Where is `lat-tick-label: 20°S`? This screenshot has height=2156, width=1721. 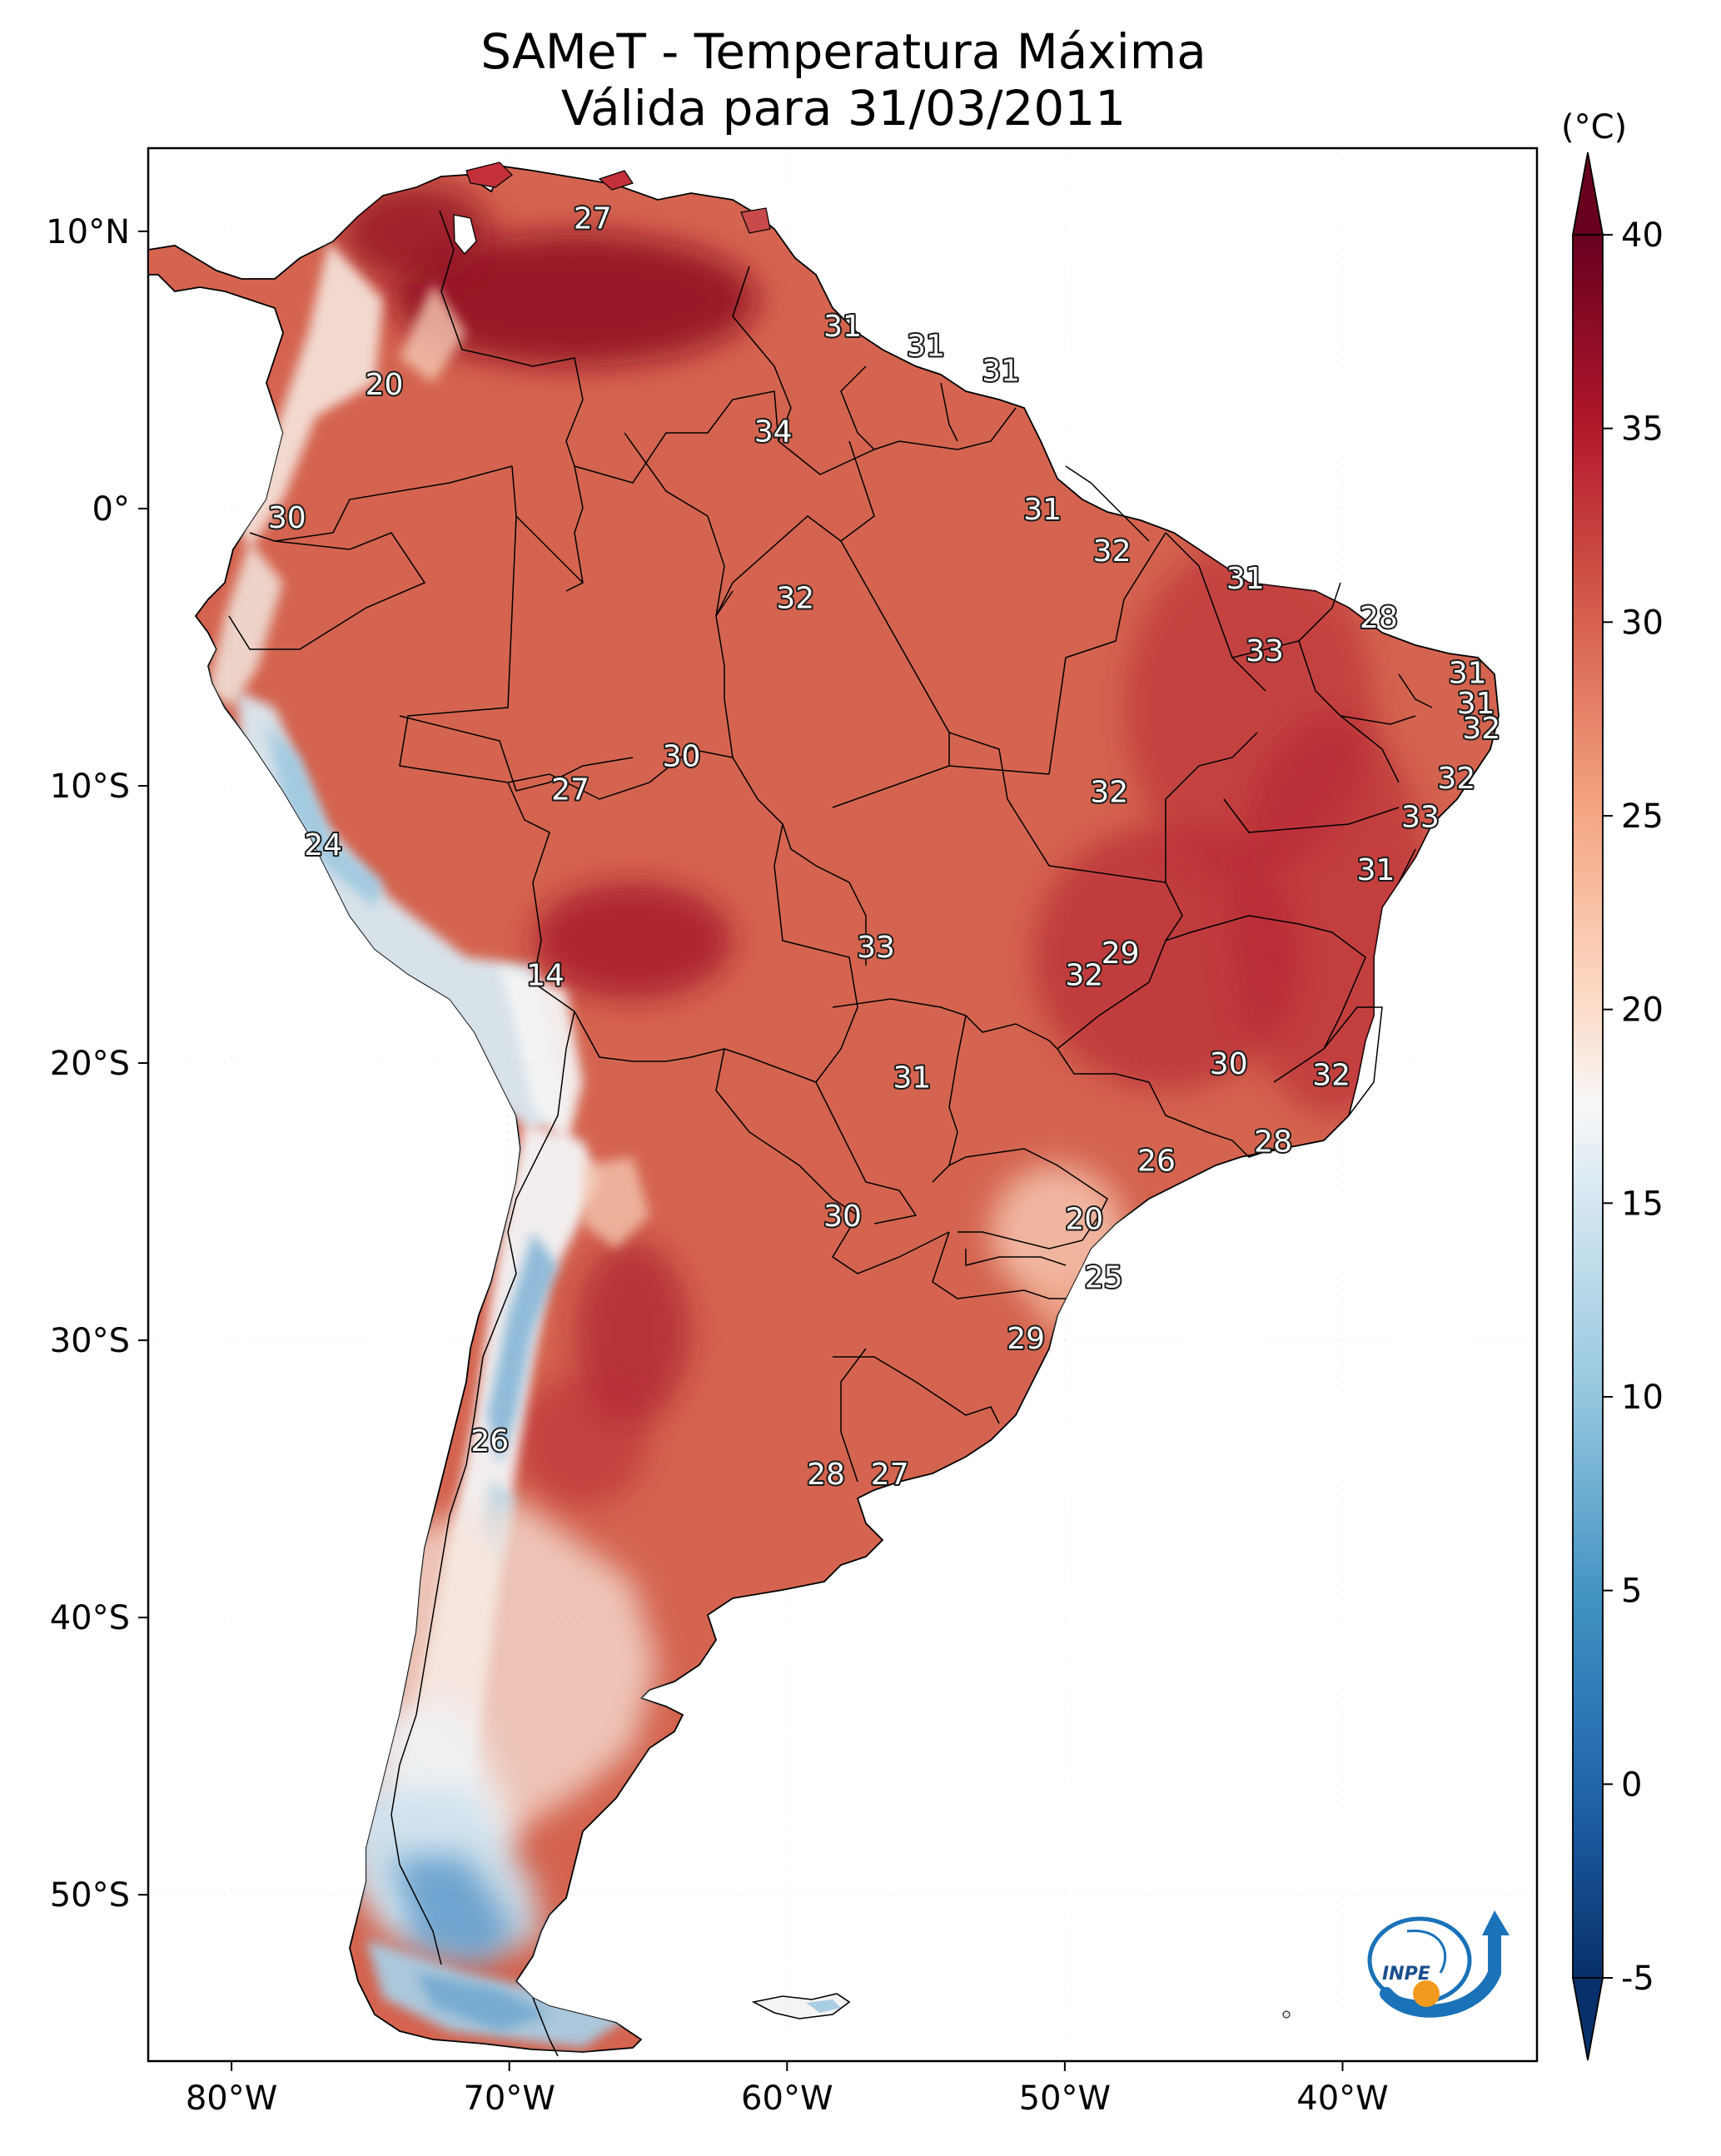
lat-tick-label: 20°S is located at coordinates (90, 1064).